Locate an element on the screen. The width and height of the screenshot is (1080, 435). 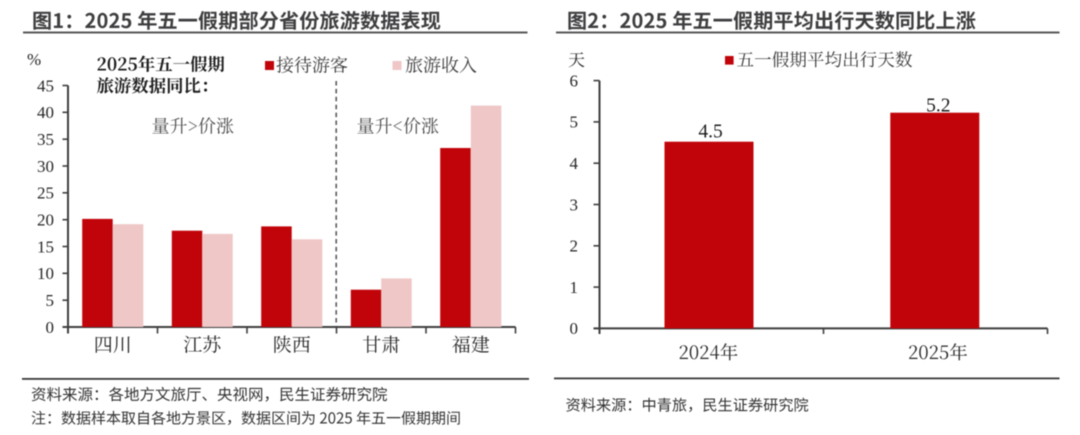
svg-text: 25 is located at coordinates (45, 193).